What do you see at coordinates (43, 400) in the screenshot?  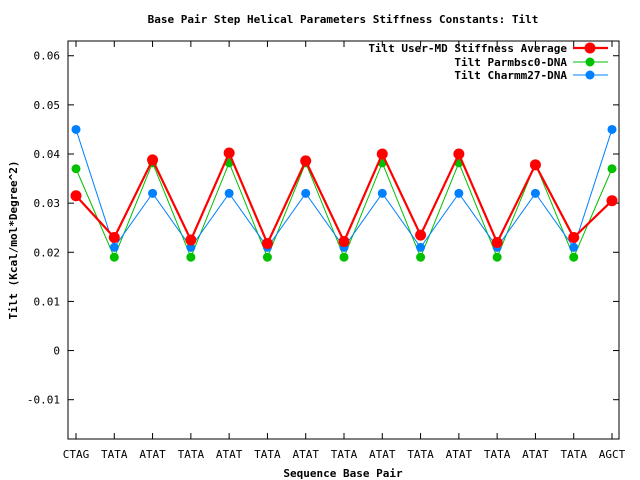 I see `y-tick-label: -0.01` at bounding box center [43, 400].